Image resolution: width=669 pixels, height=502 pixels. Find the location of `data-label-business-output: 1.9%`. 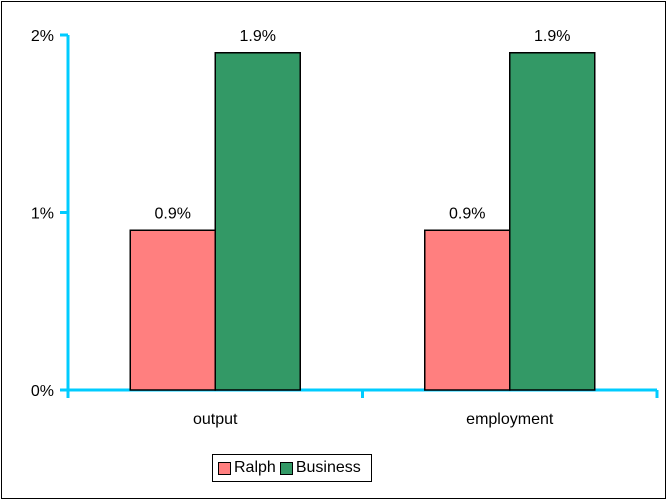

data-label-business-output: 1.9% is located at coordinates (258, 36).